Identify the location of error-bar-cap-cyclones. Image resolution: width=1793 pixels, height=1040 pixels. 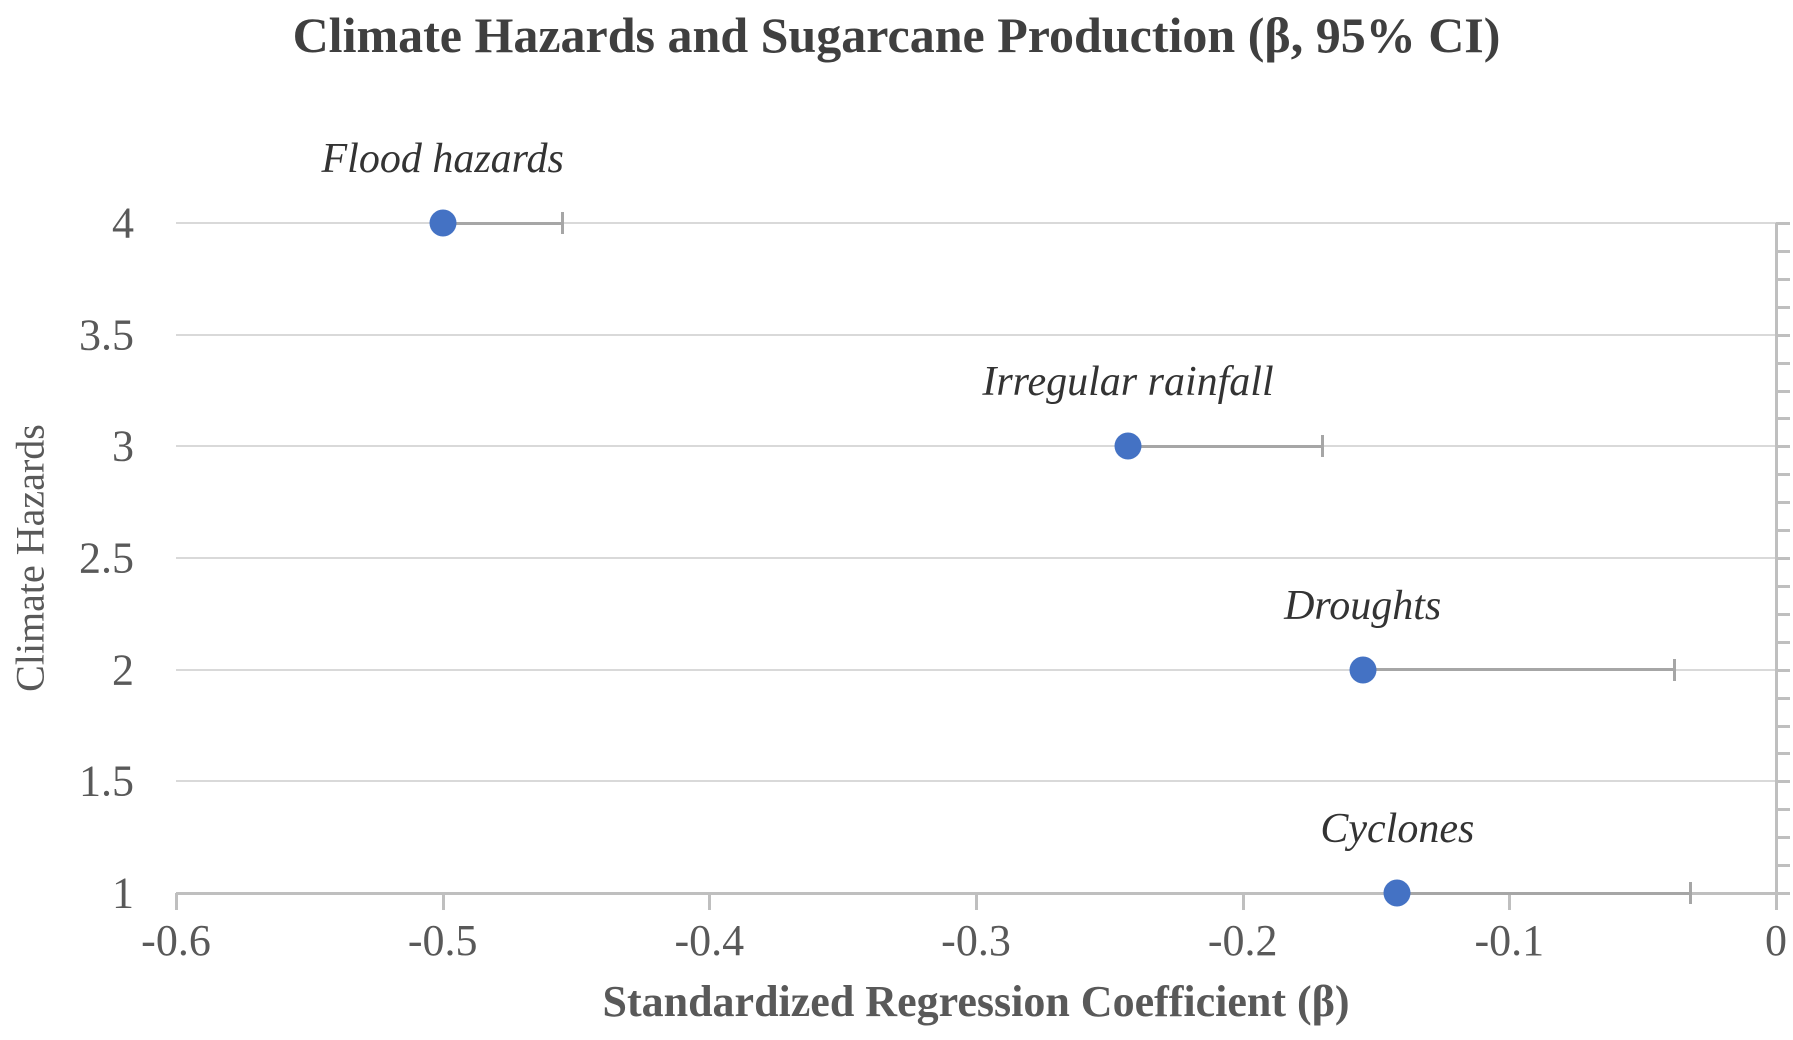
(1691, 893).